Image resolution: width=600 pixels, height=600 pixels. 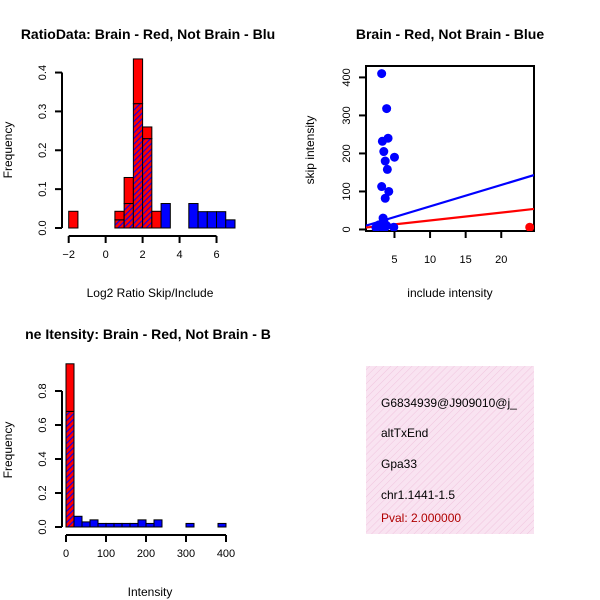 I want to click on scatter-fit-lines, so click(x=450, y=201).